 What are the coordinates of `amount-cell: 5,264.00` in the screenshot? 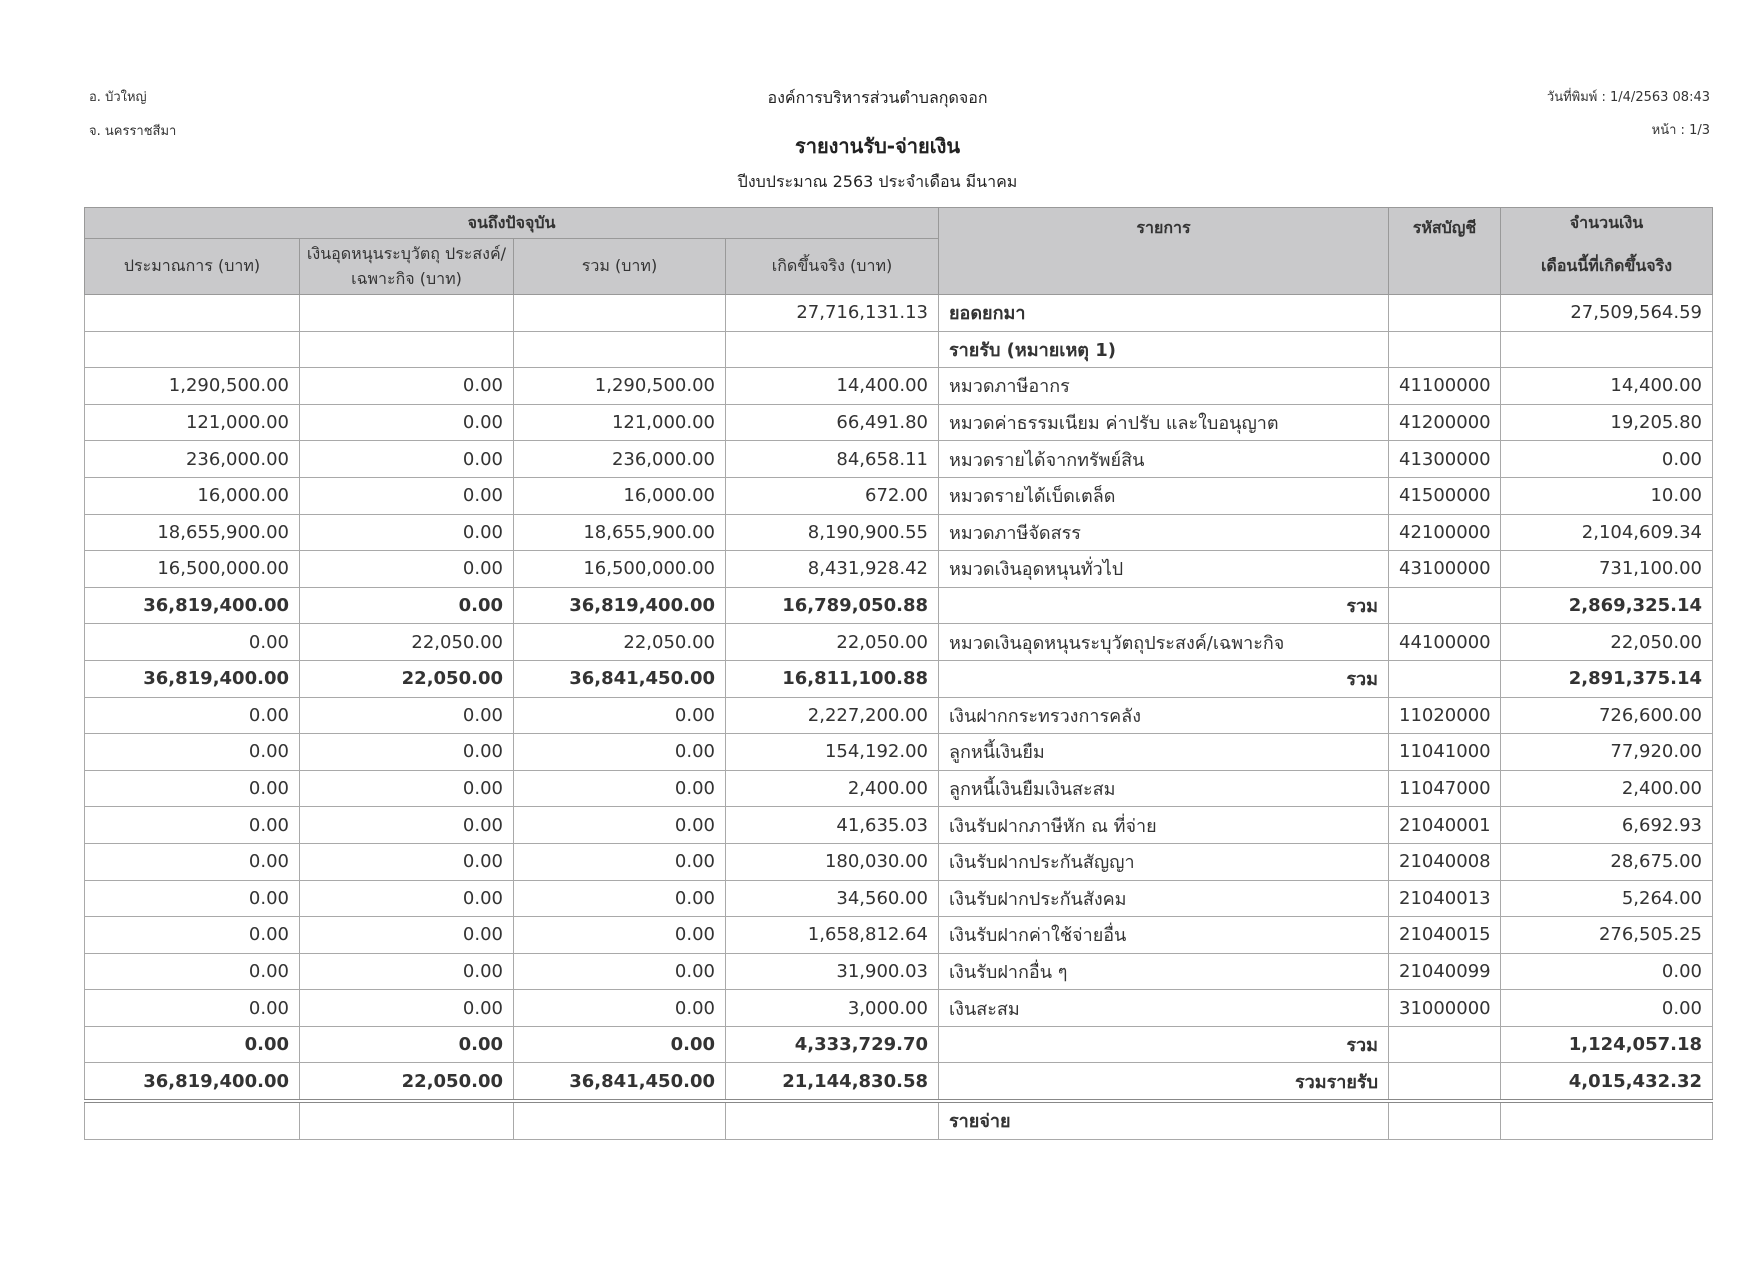 It's located at (1606, 898).